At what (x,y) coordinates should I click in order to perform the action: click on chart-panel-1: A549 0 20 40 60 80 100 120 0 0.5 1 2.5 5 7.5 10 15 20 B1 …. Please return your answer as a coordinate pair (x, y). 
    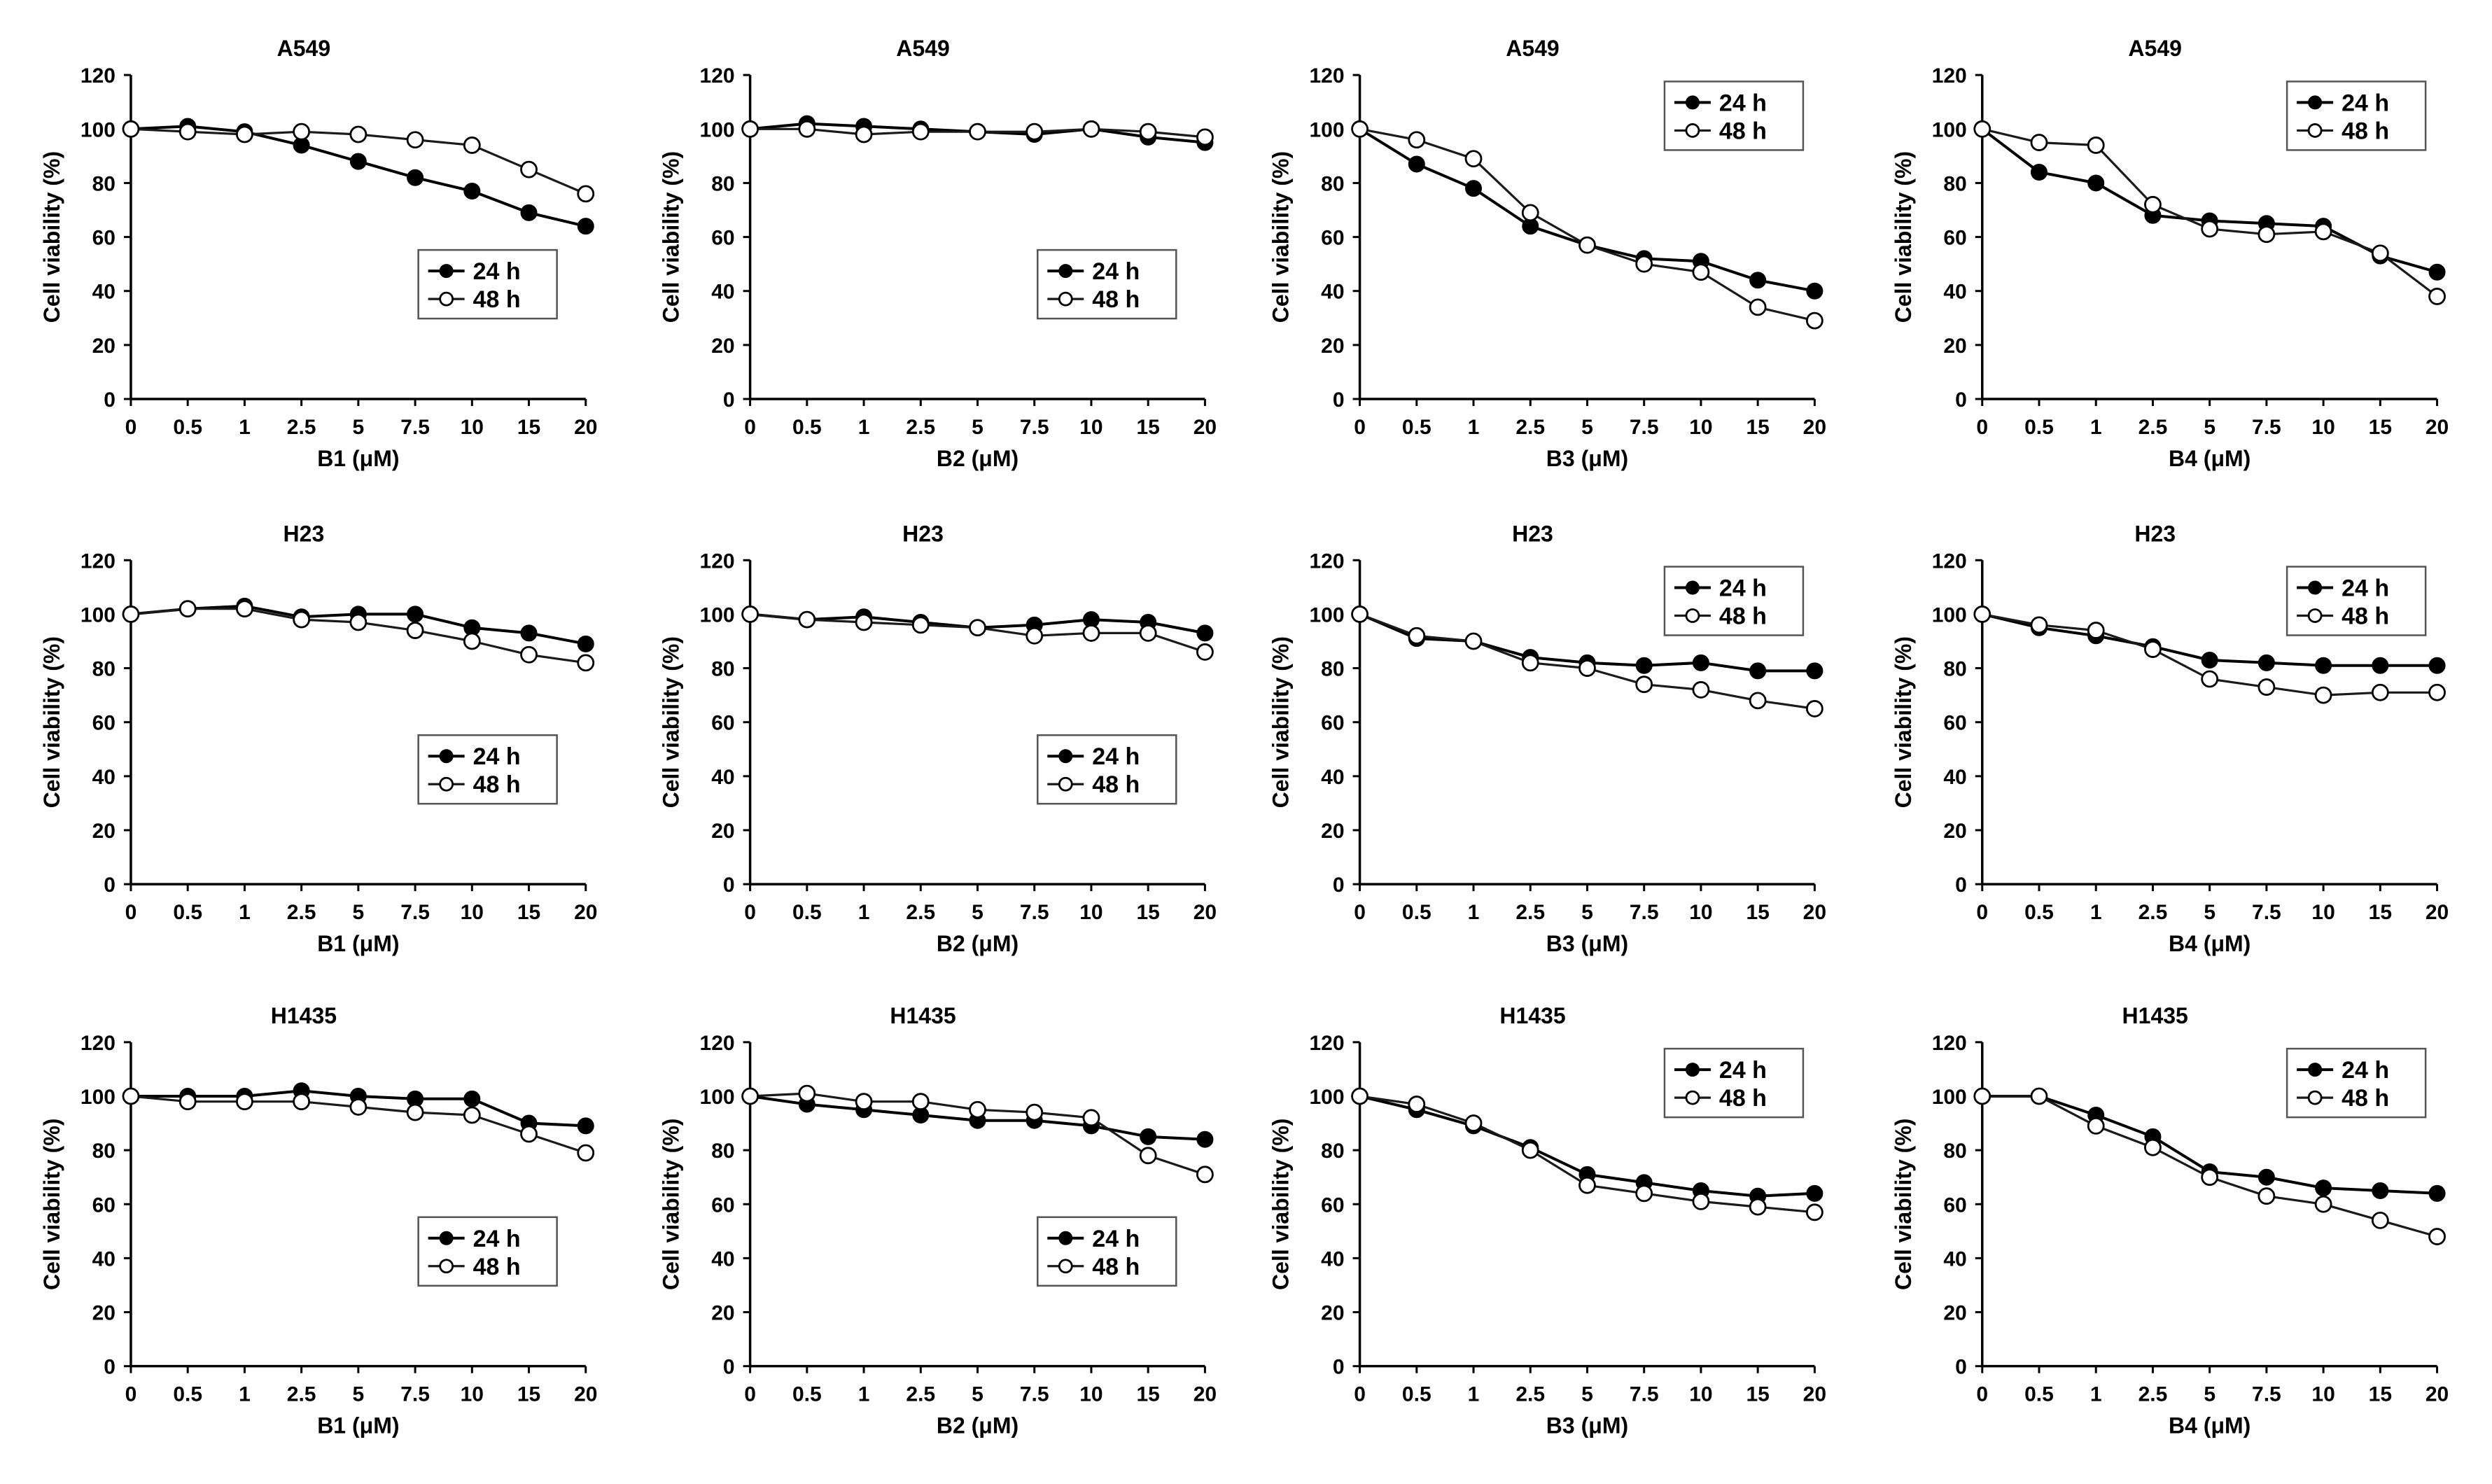
    Looking at the image, I should click on (318, 253).